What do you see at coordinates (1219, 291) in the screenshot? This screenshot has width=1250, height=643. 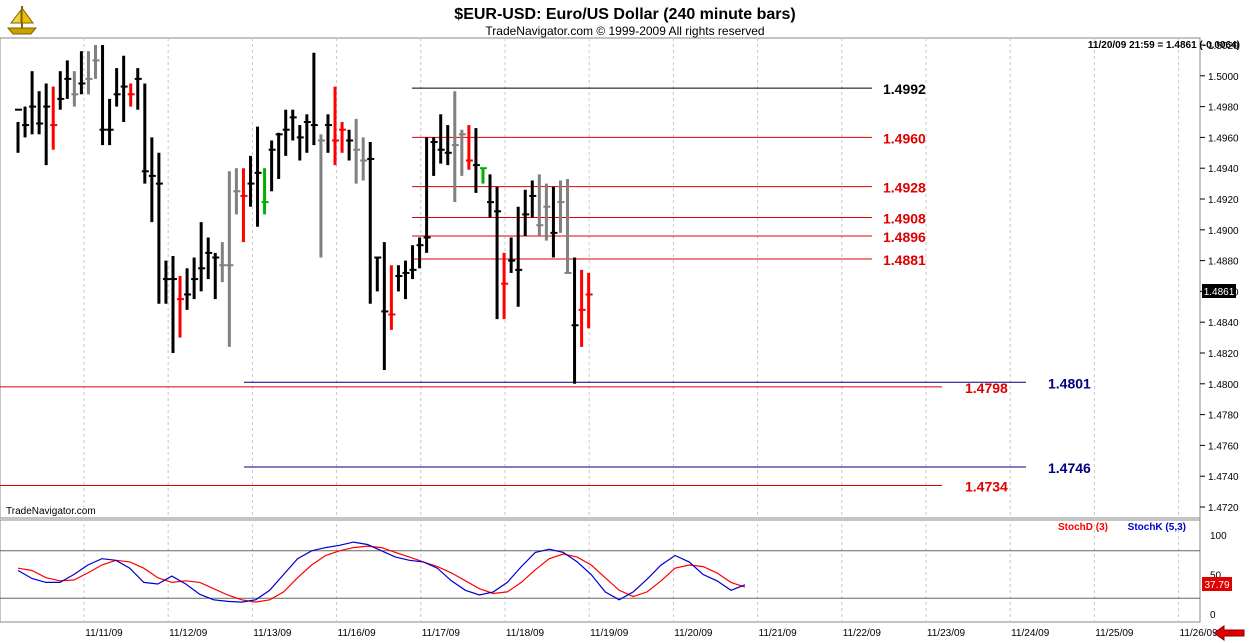 I see `last-price-marker: 1.4861` at bounding box center [1219, 291].